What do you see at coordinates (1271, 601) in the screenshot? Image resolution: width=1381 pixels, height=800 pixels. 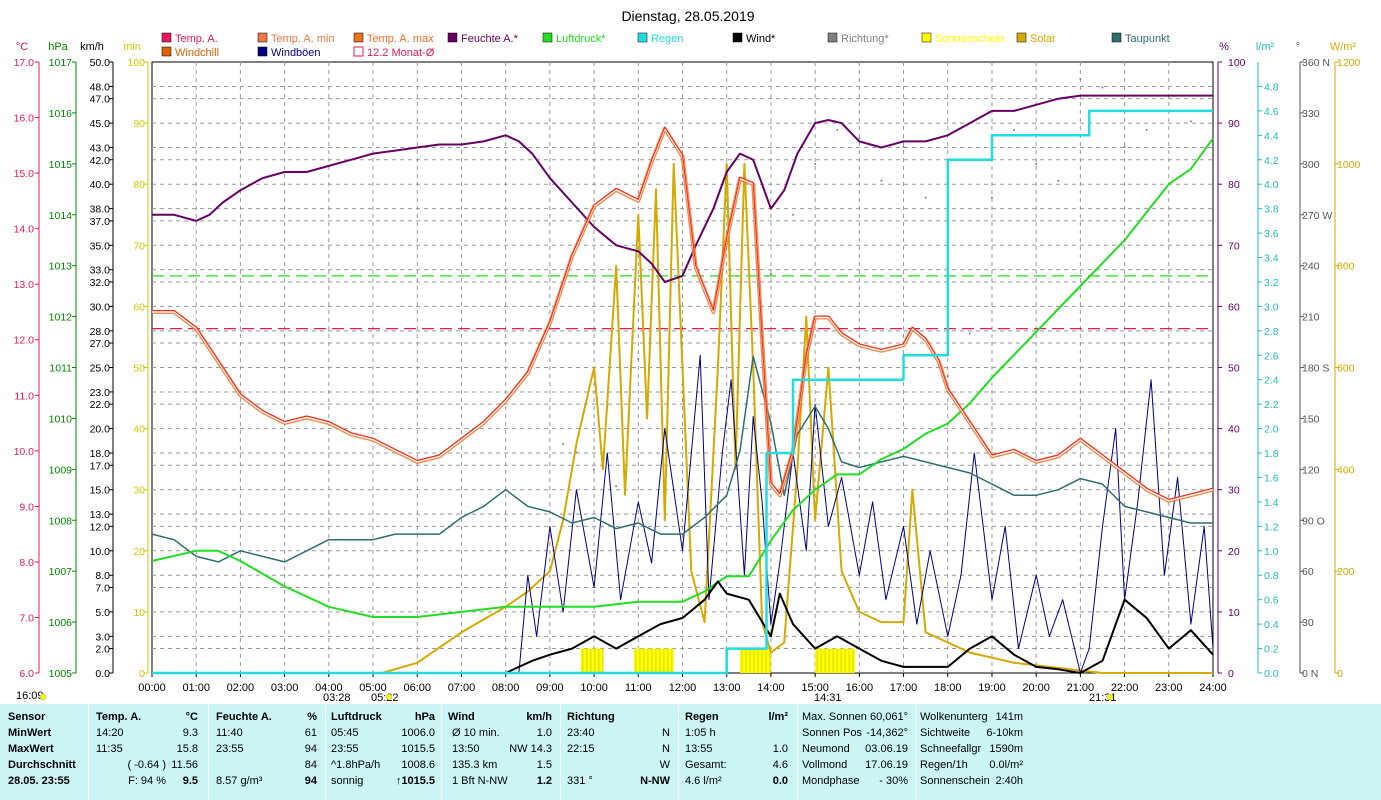 I see `tick-label: 0.6` at bounding box center [1271, 601].